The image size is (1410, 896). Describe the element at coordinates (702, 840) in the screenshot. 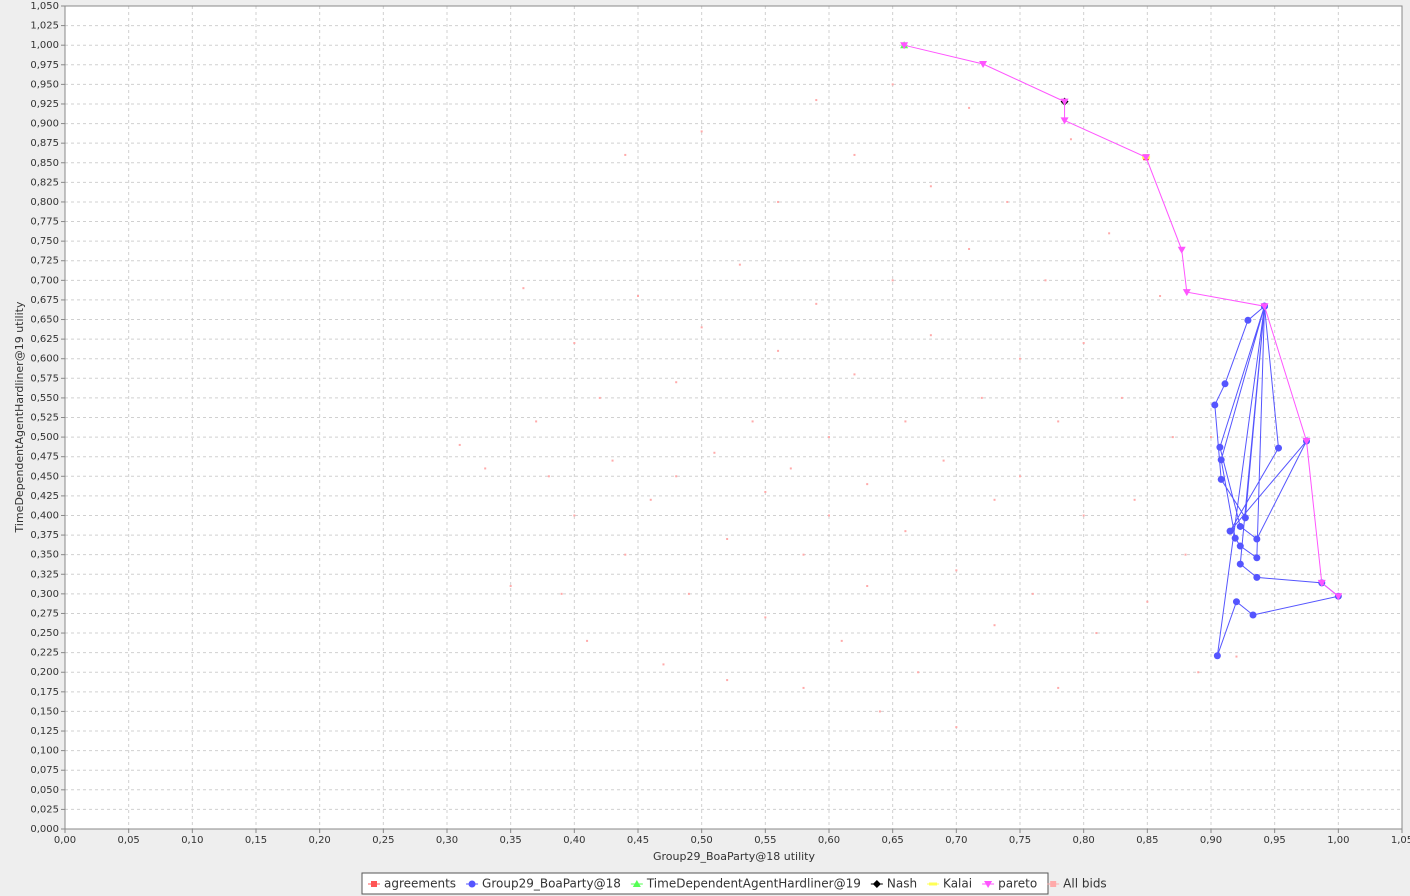

I see `x-tick-label: 0,50` at that location.